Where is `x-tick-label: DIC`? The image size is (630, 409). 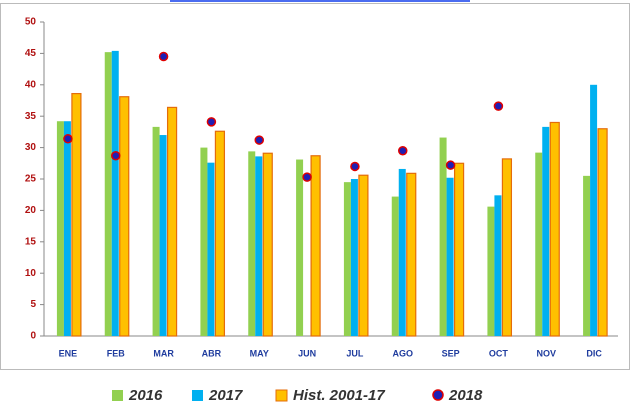 x-tick-label: DIC is located at coordinates (594, 353).